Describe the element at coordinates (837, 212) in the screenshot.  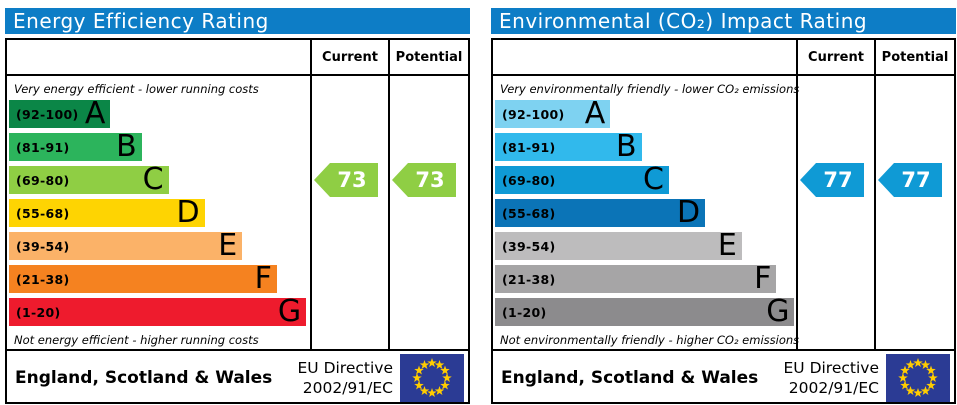
I see `current-value-cell: 77` at that location.